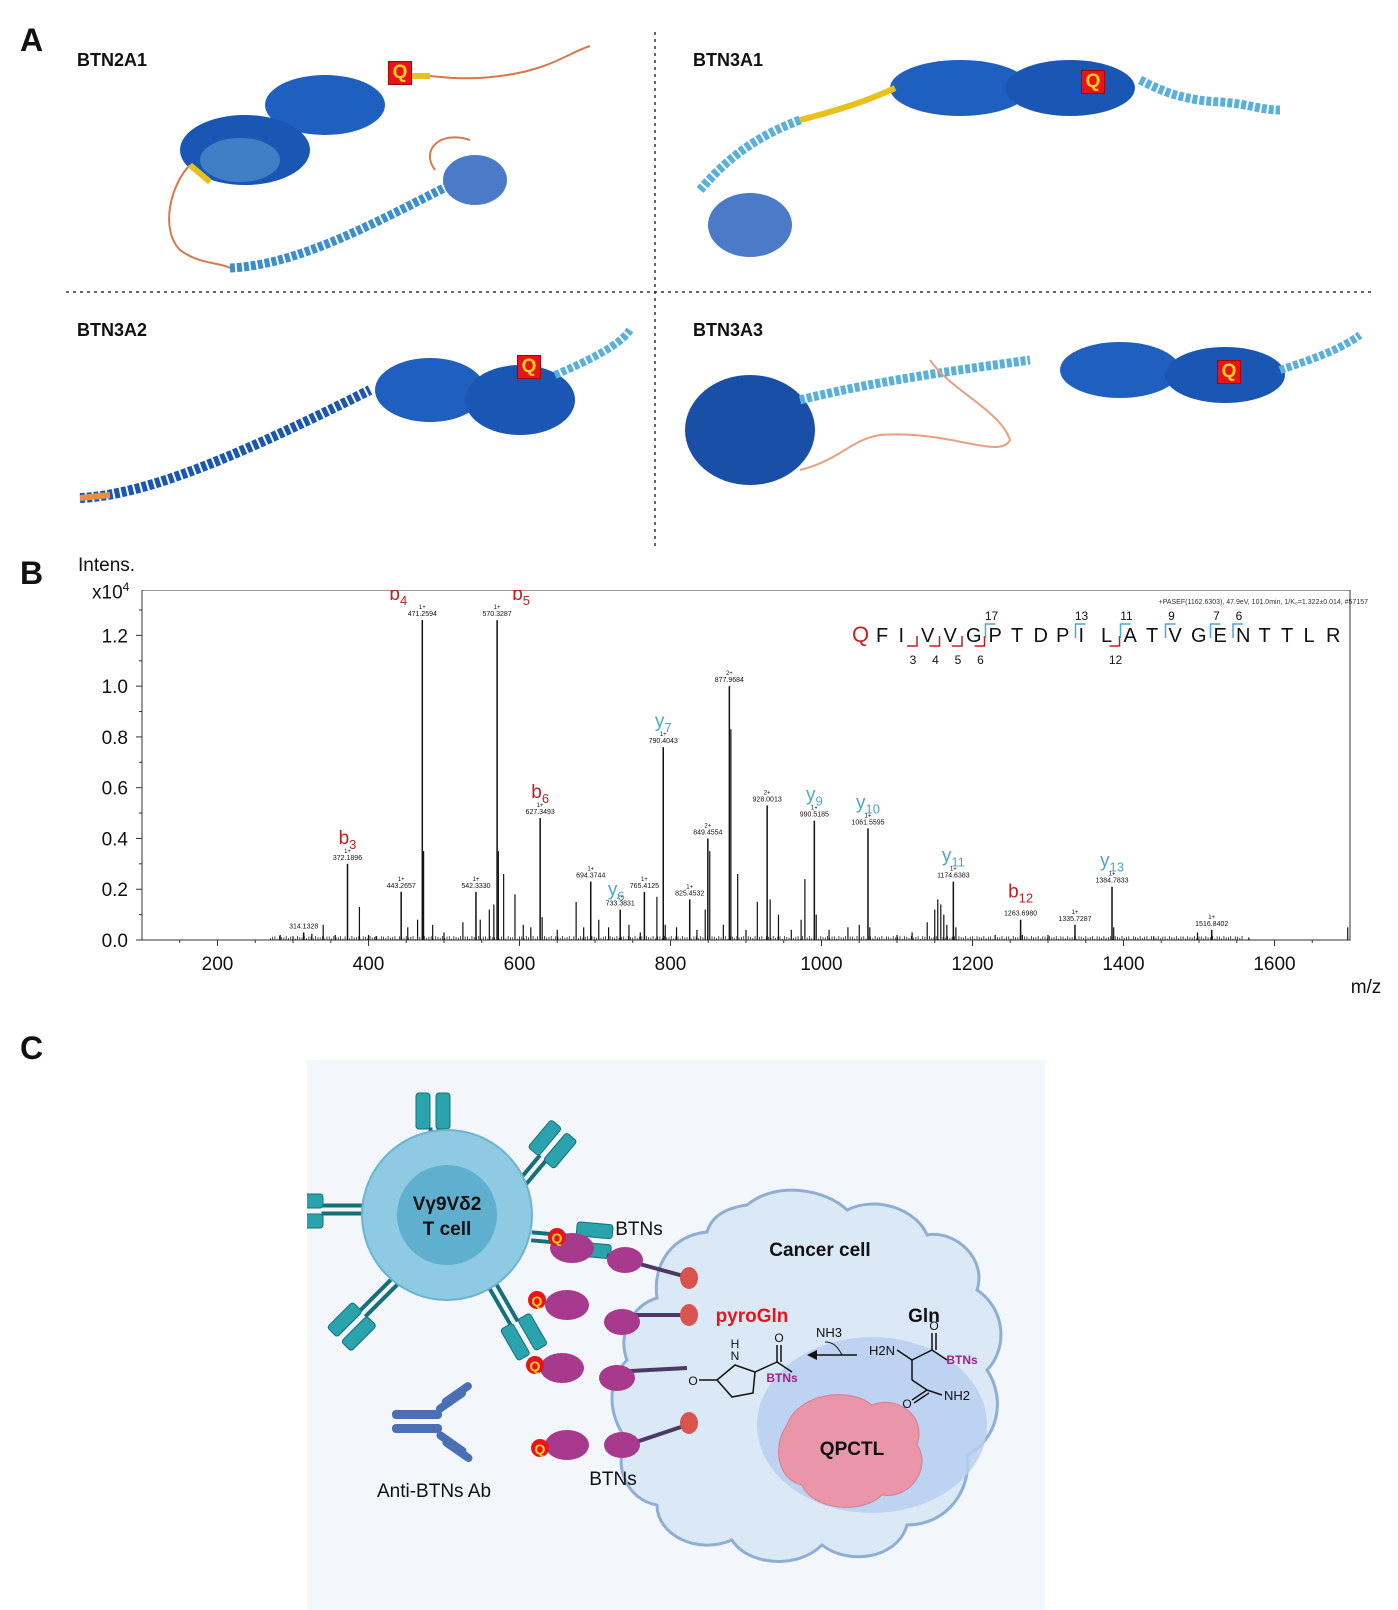 This screenshot has height=1610, width=1398. What do you see at coordinates (590, 876) in the screenshot?
I see `peak-mass: 694.3744` at bounding box center [590, 876].